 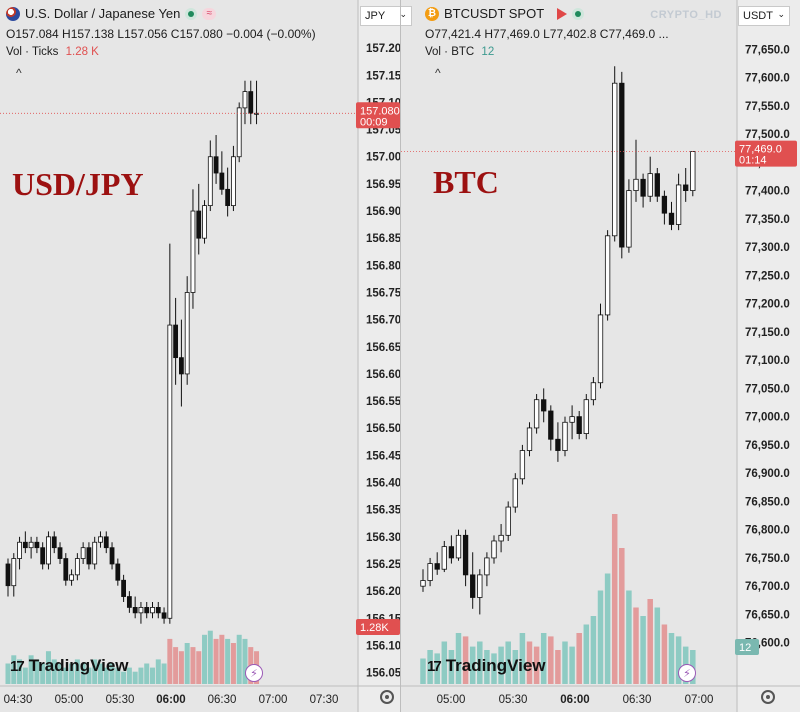 What do you see at coordinates (767, 50) in the screenshot?
I see `y-tick-label: 77,650.0` at bounding box center [767, 50].